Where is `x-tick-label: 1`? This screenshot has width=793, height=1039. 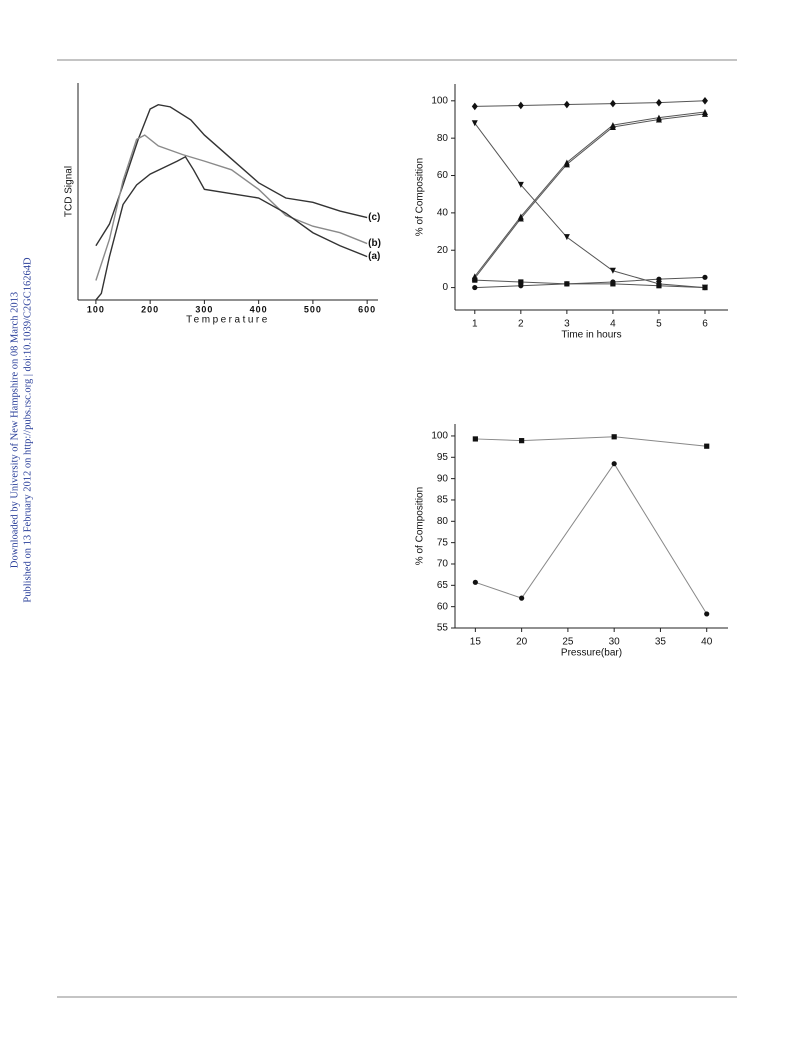
x-tick-label: 1 is located at coordinates (475, 324).